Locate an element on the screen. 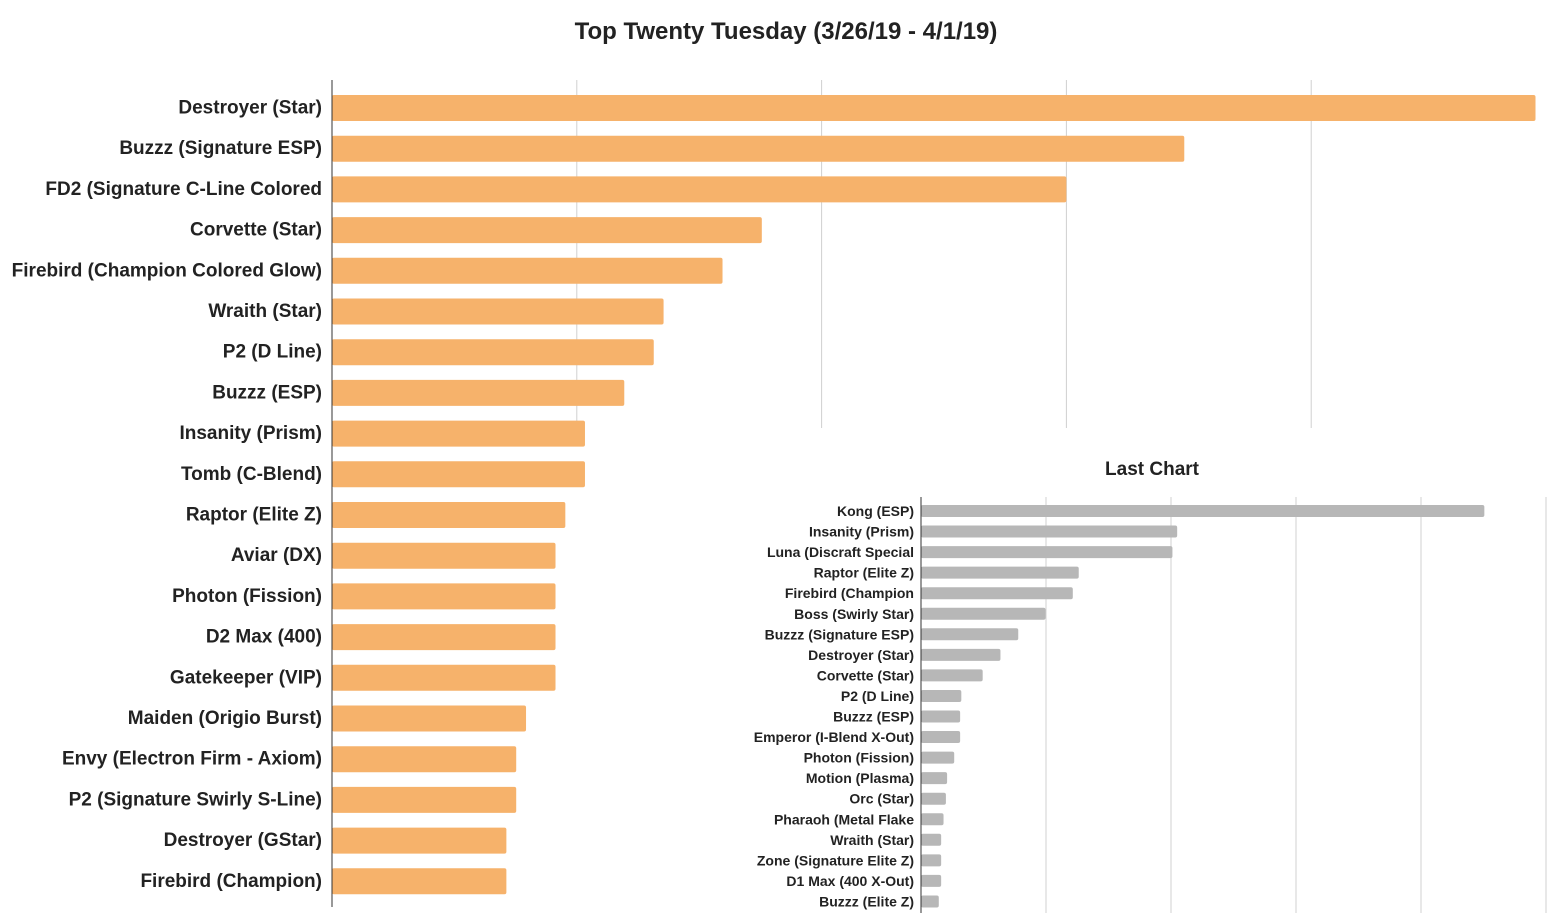  last-category-label: Destroyer (Star) is located at coordinates (861, 655).